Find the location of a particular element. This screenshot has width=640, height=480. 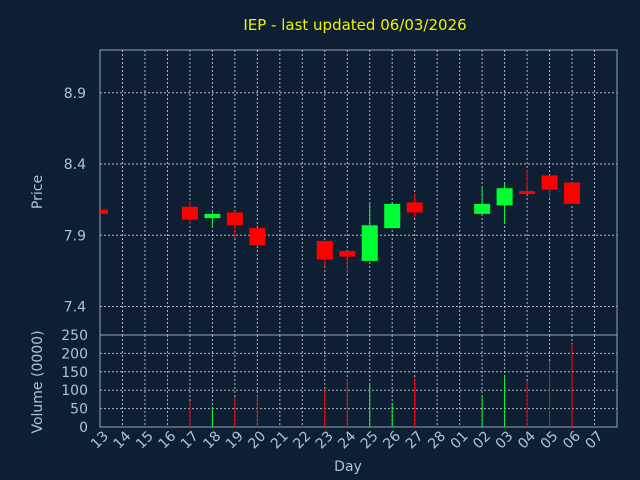

x-axis-label: Day is located at coordinates (348, 467).